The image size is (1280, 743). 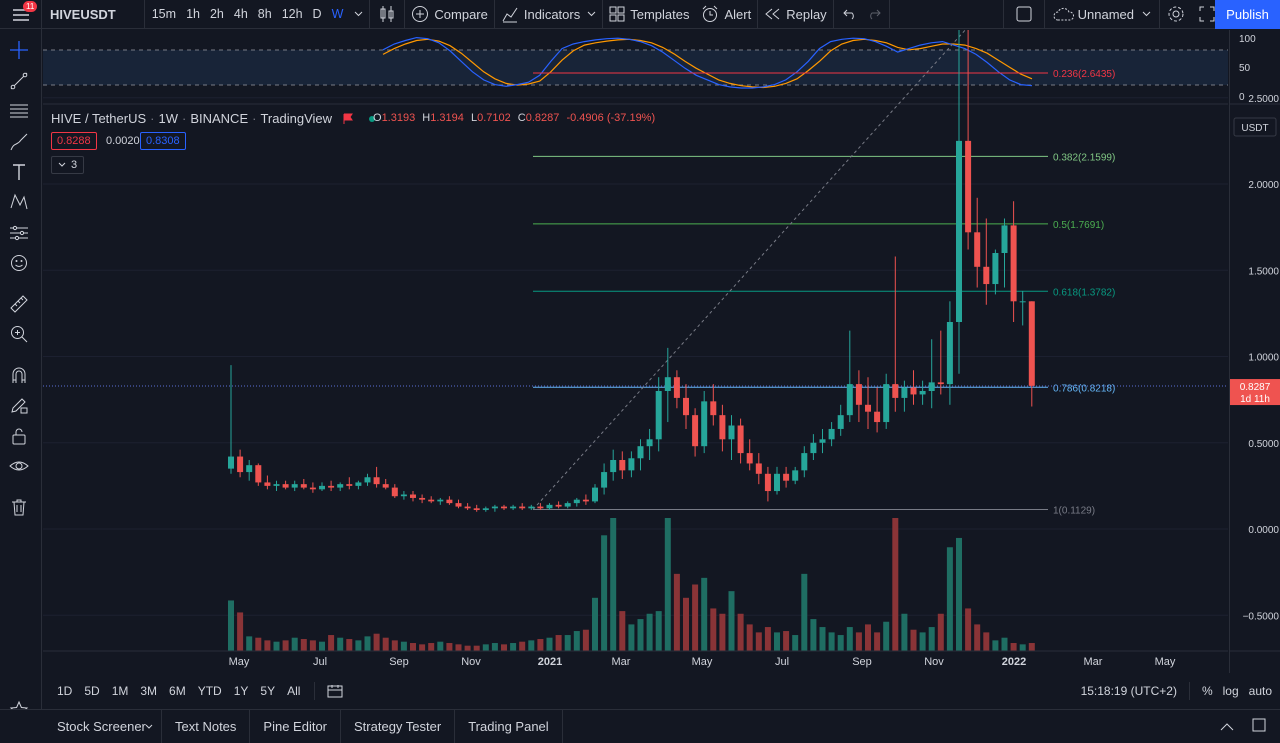 What do you see at coordinates (509, 726) in the screenshot?
I see `tab-trading-panel: Trading Panel` at bounding box center [509, 726].